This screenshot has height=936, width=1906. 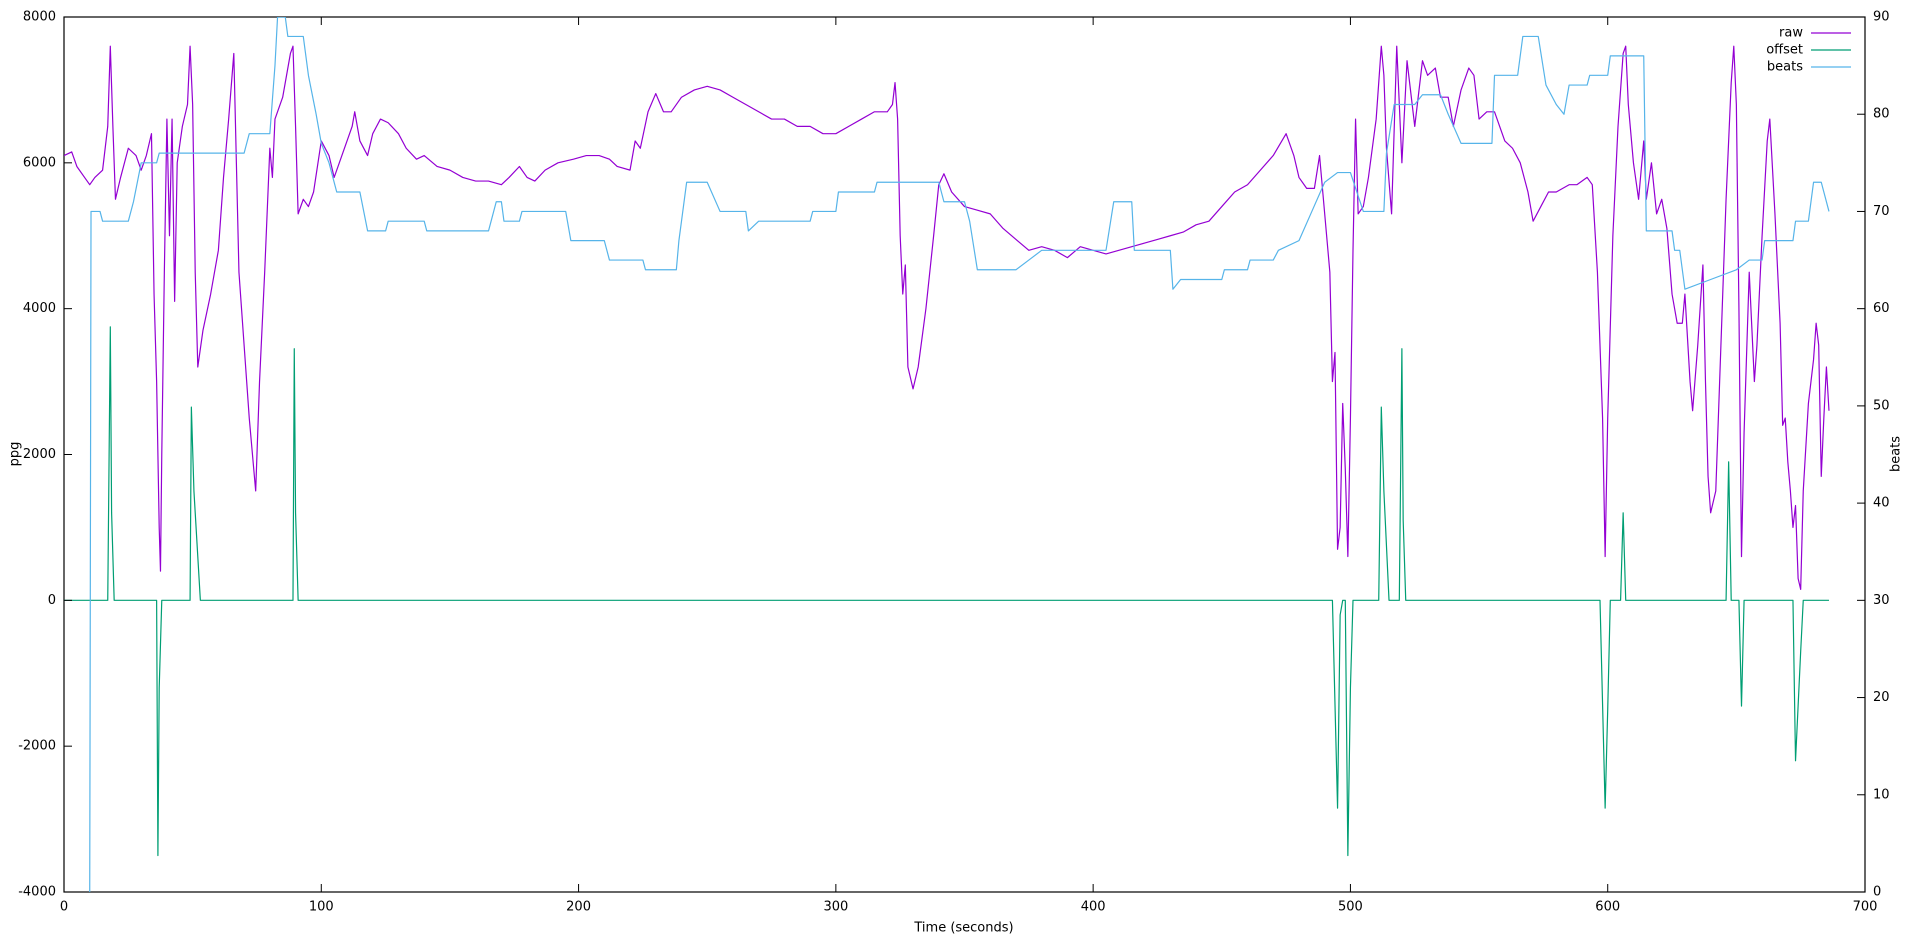 I want to click on y2-tick-label: 60, so click(x=1881, y=308).